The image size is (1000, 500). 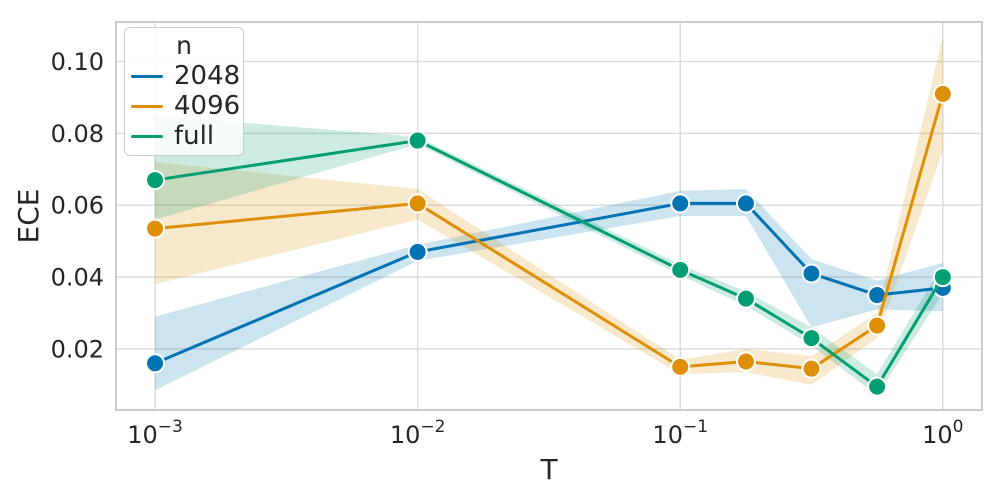 What do you see at coordinates (77, 278) in the screenshot?
I see `y-tick-label: 0.04` at bounding box center [77, 278].